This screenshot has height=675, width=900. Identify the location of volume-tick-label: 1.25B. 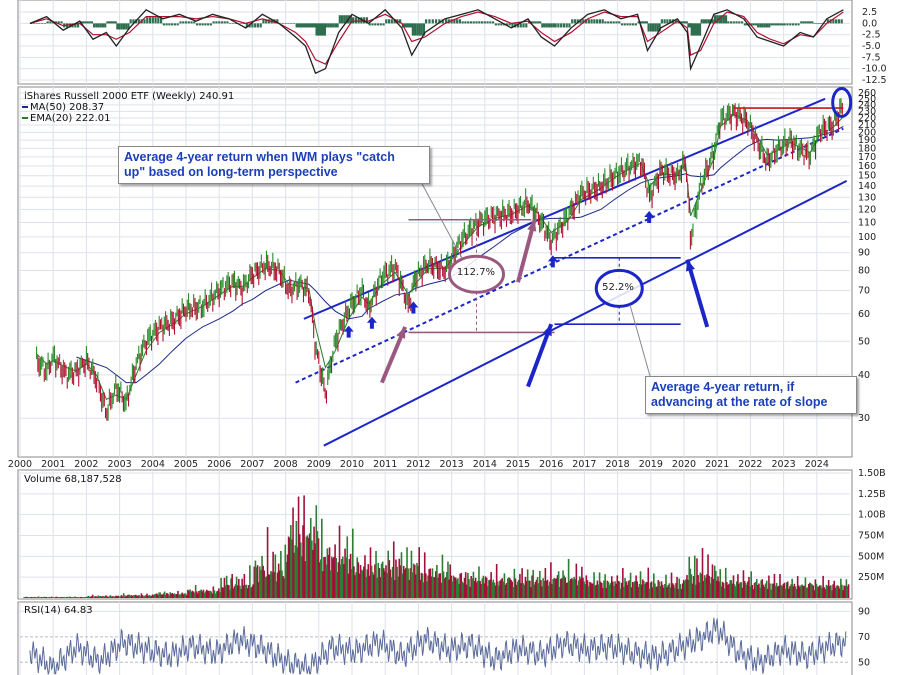
(872, 494).